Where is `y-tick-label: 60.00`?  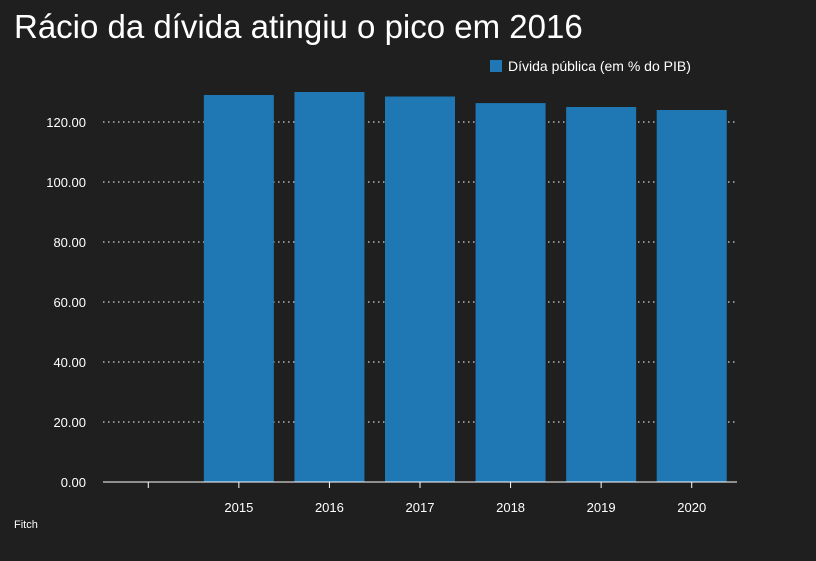 y-tick-label: 60.00 is located at coordinates (69, 302).